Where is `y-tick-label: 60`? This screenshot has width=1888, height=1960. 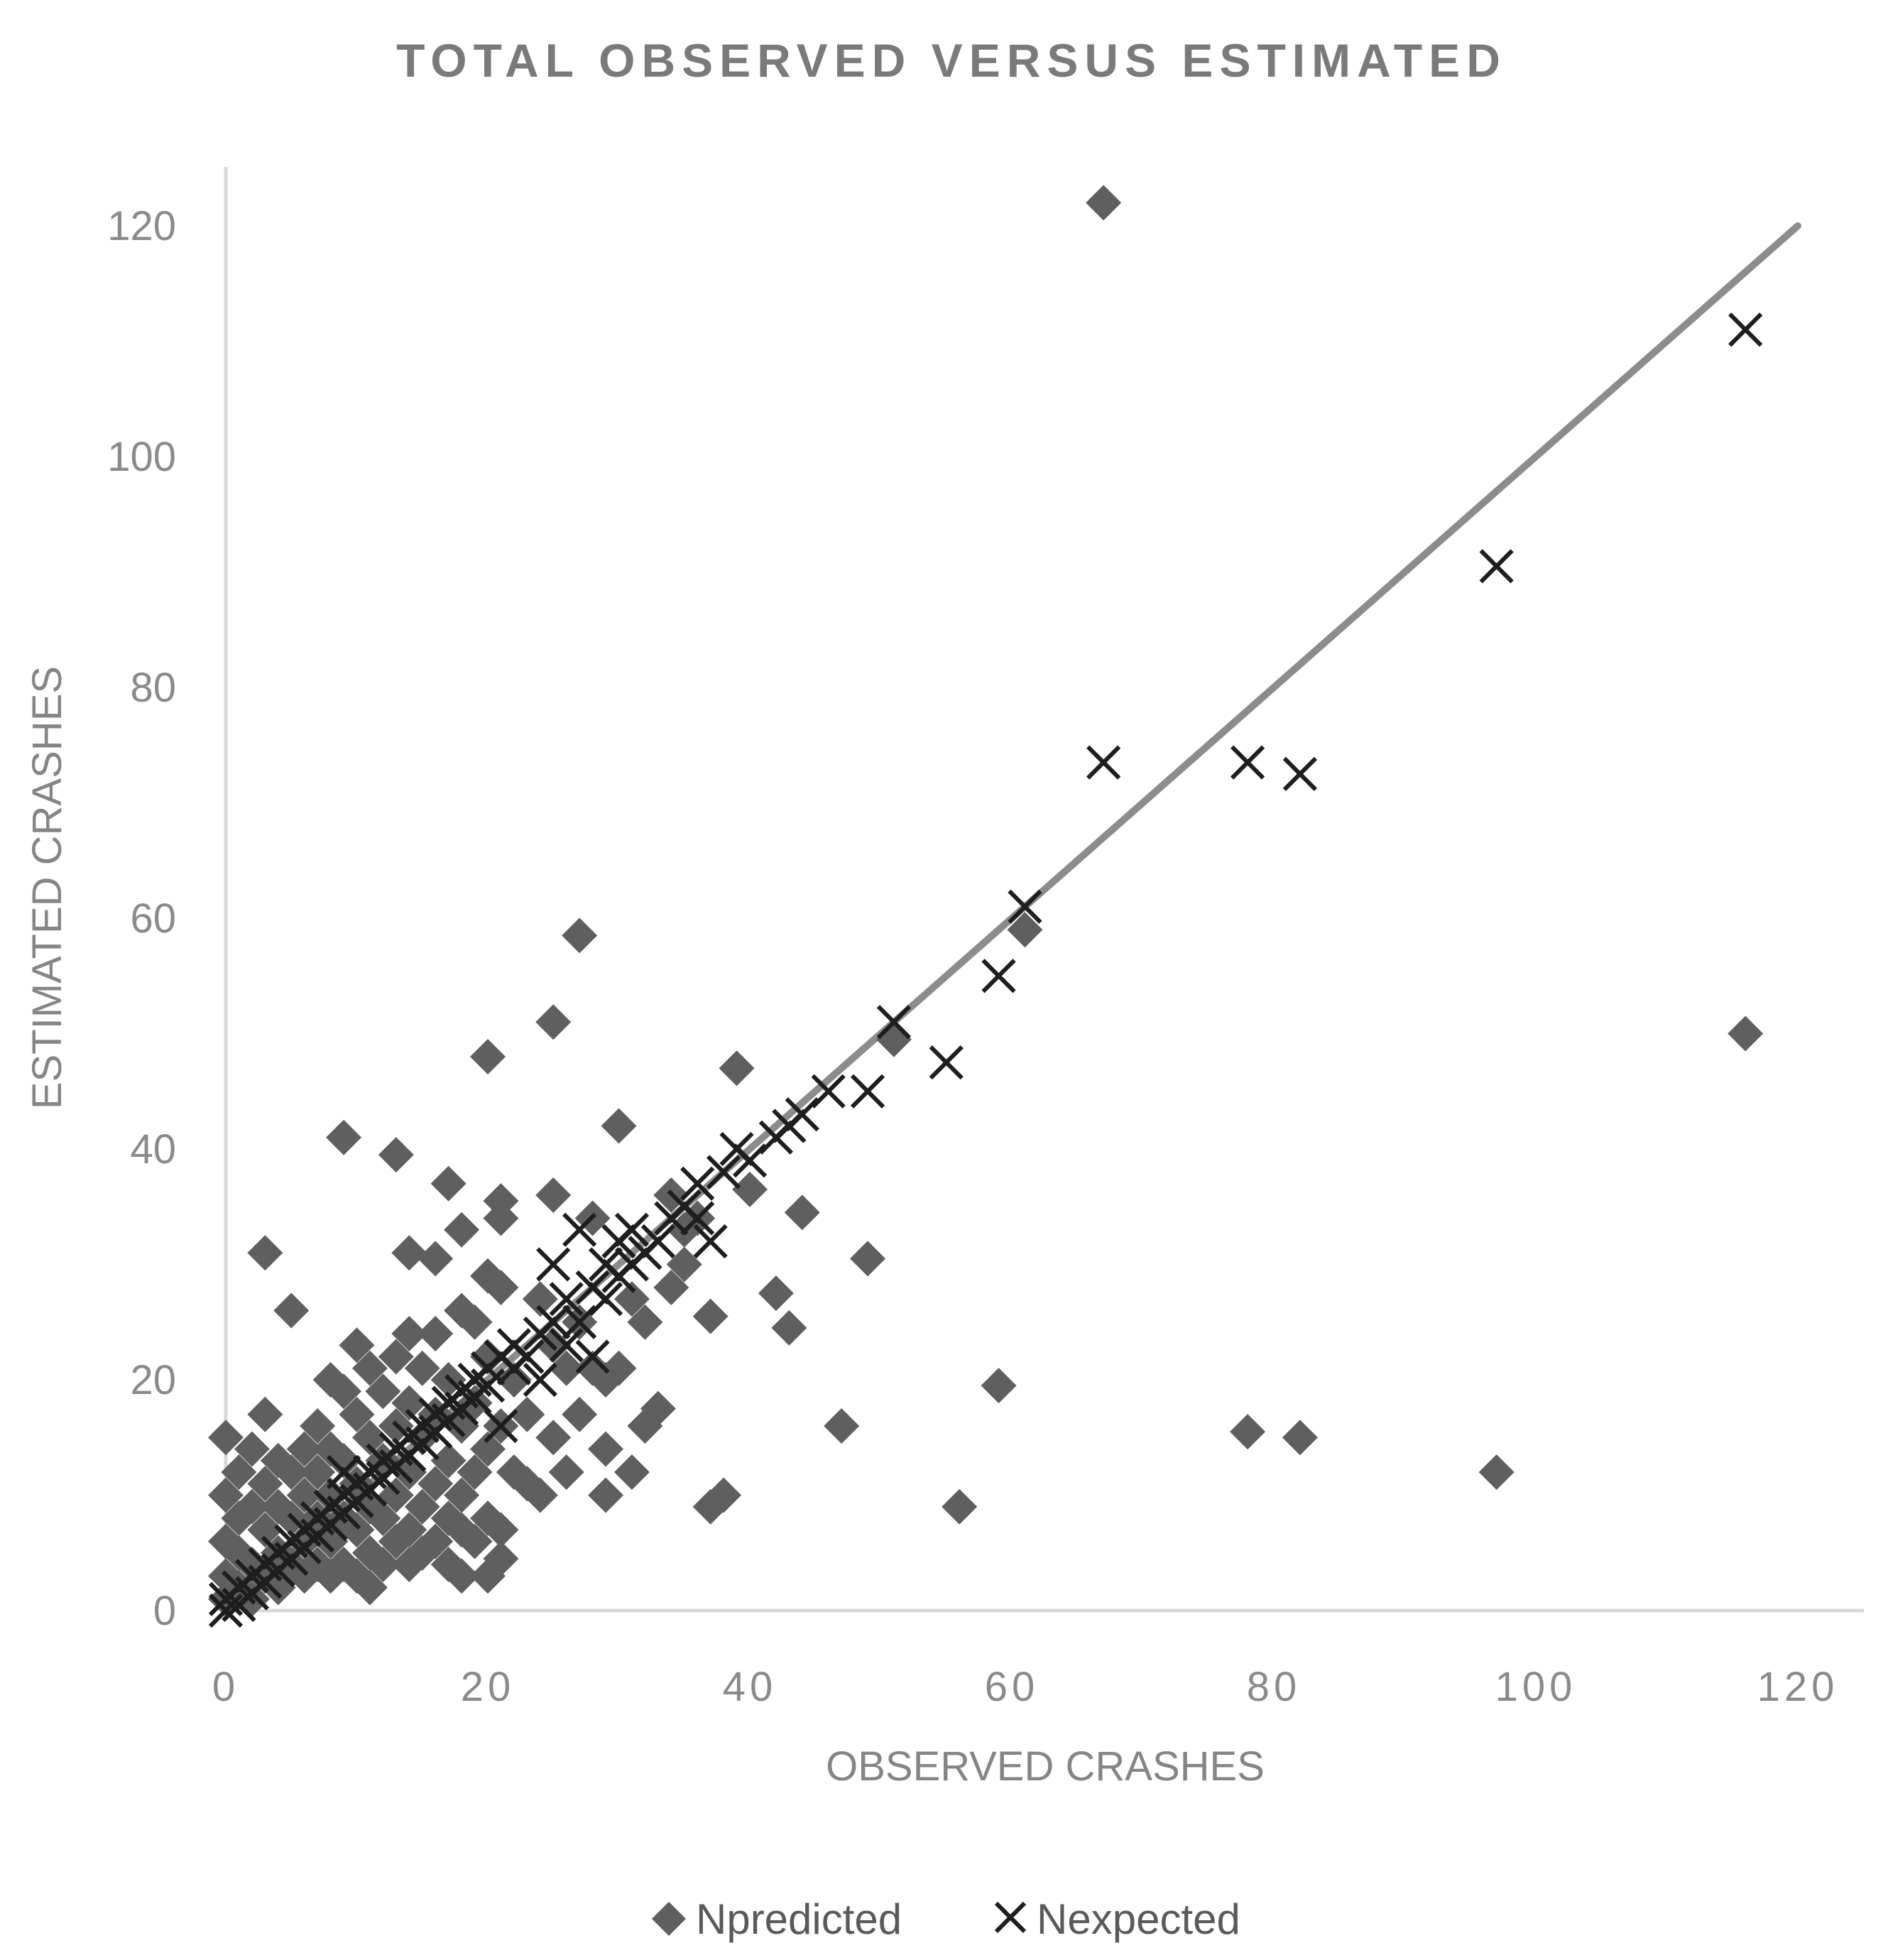 y-tick-label: 60 is located at coordinates (153, 919).